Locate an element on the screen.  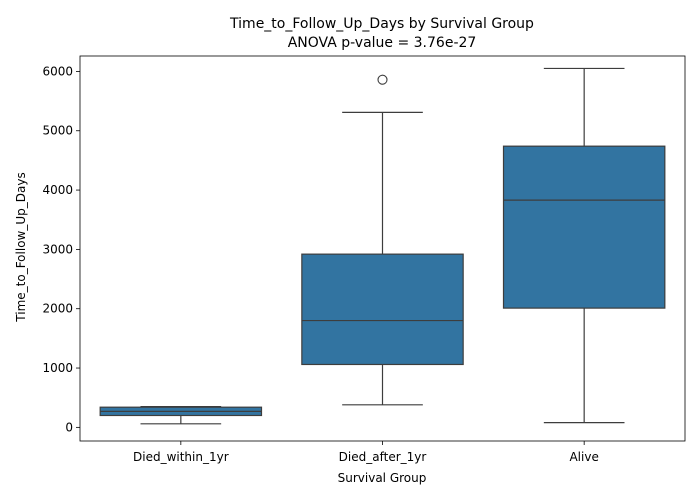
y-tick-label: 2000 is located at coordinates (57, 309).